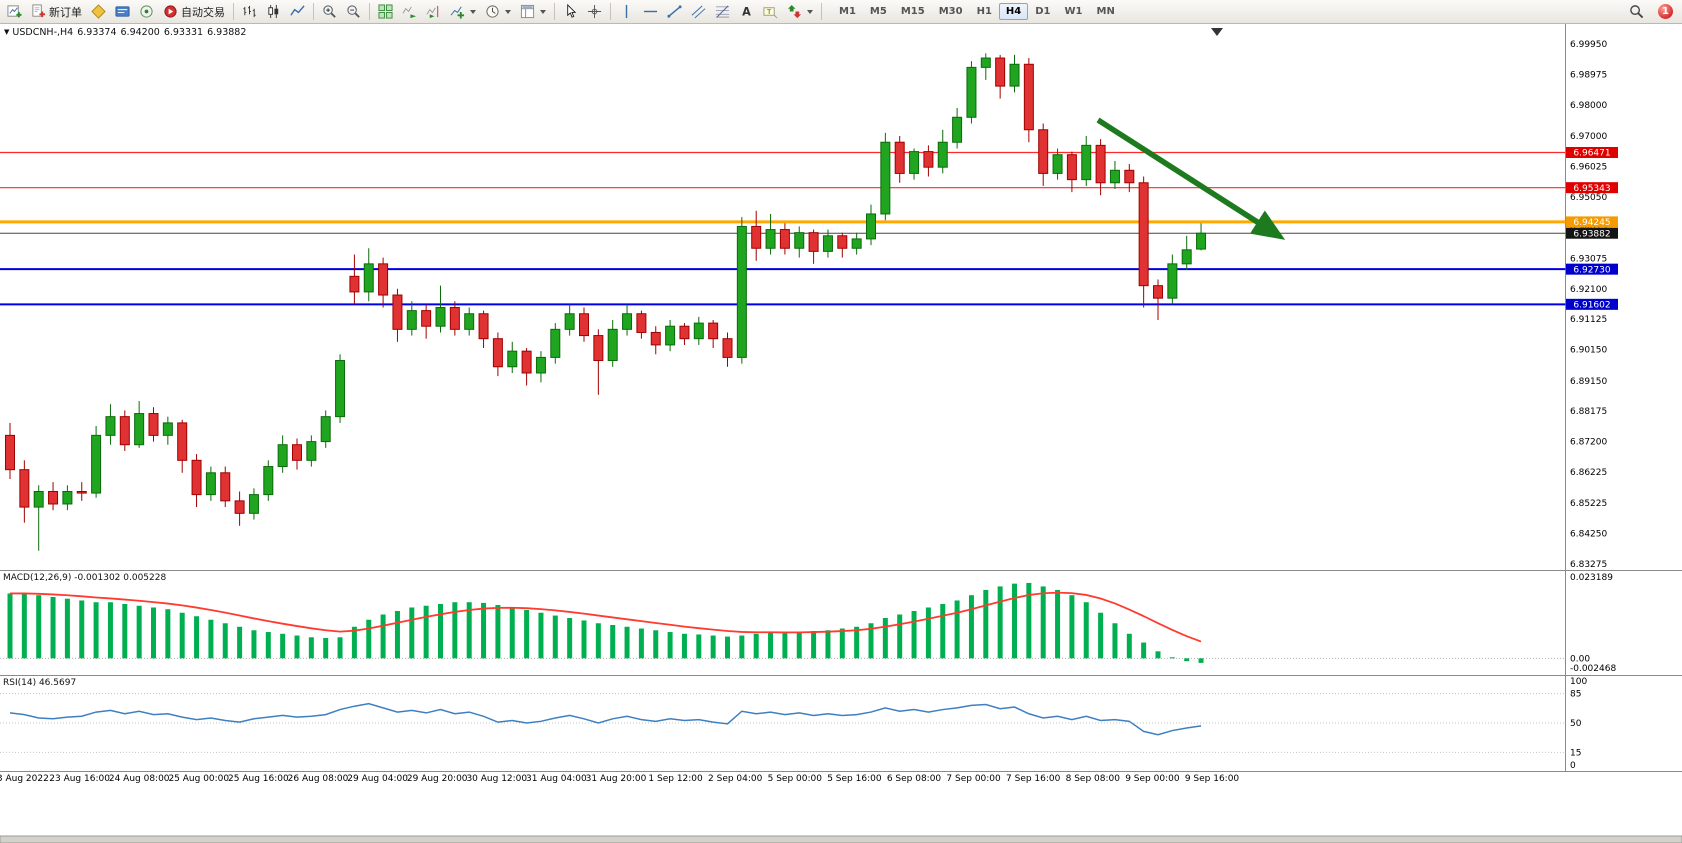  Describe the element at coordinates (1588, 473) in the screenshot. I see `price-axis-label: 6.86225` at that location.